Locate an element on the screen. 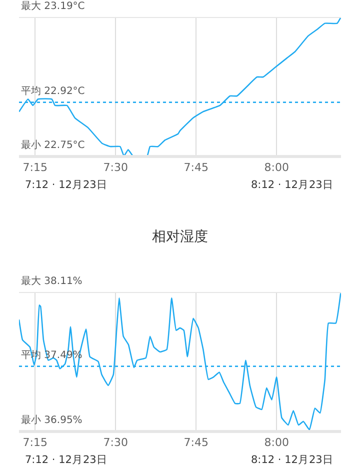  ref-line-label: 最大 23.19°C is located at coordinates (53, 6).